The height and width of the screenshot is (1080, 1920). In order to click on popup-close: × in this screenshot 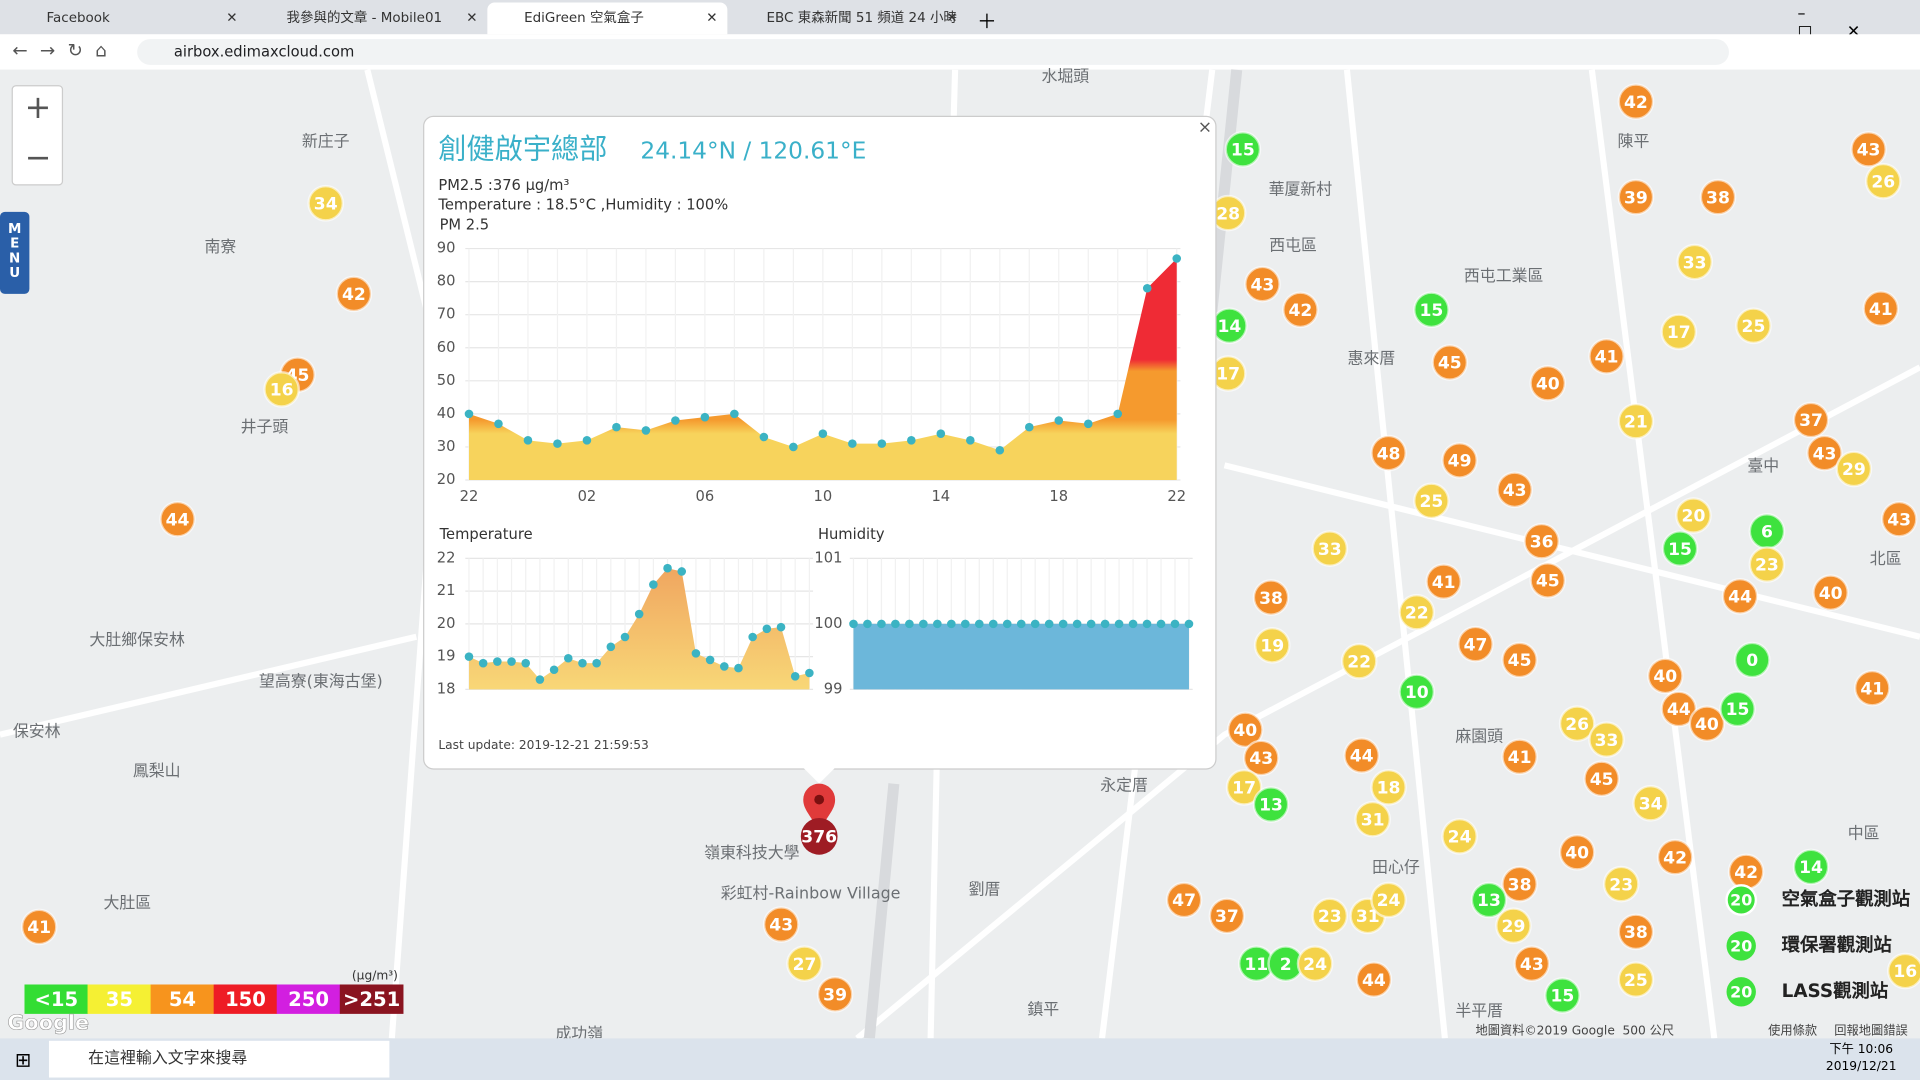, I will do `click(1205, 127)`.